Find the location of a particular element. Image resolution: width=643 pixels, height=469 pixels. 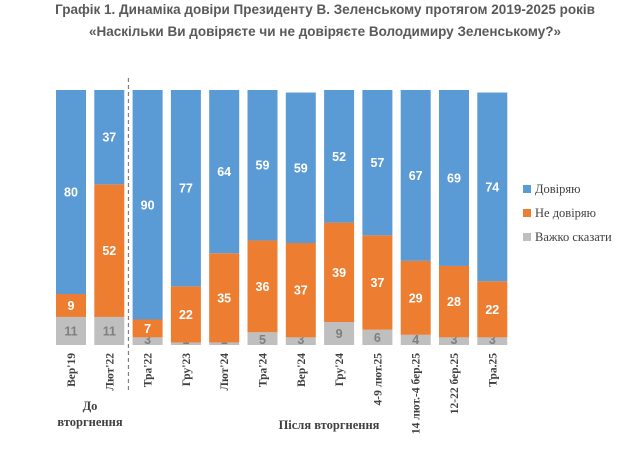

category-label-7: Гру'24 is located at coordinates (340, 370).